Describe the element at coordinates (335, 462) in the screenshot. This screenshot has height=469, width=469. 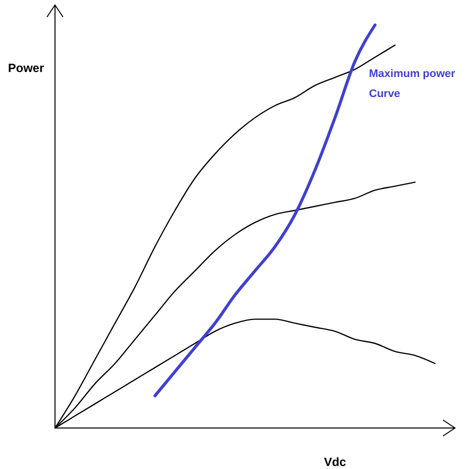
I see `x-axis-title: Vdc` at that location.